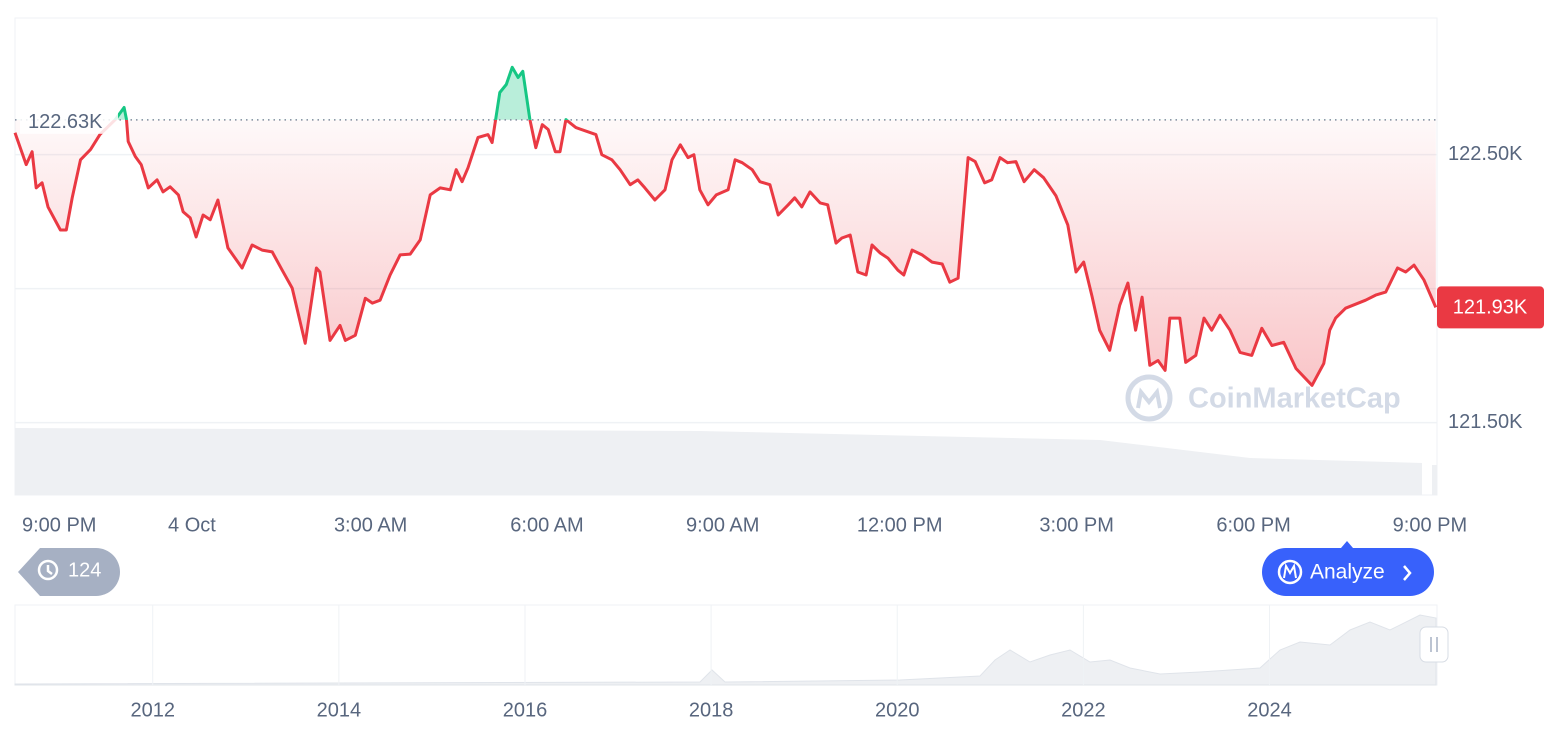 The height and width of the screenshot is (732, 1566). I want to click on volume-tail, so click(1434, 480).